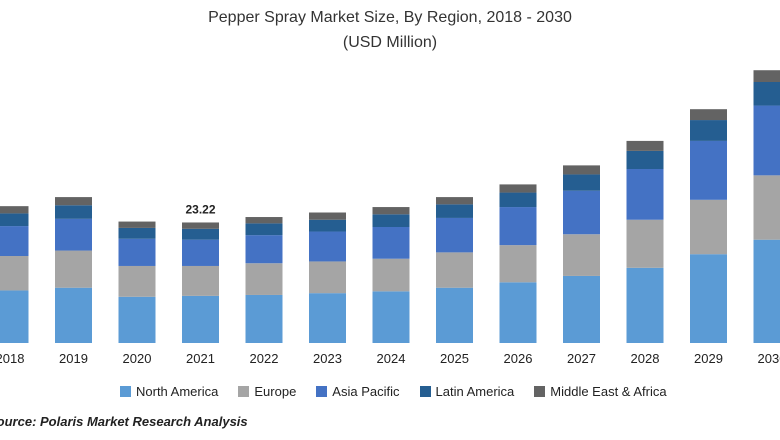 The width and height of the screenshot is (780, 440). What do you see at coordinates (518, 358) in the screenshot?
I see `x-tick-2026: 2026` at bounding box center [518, 358].